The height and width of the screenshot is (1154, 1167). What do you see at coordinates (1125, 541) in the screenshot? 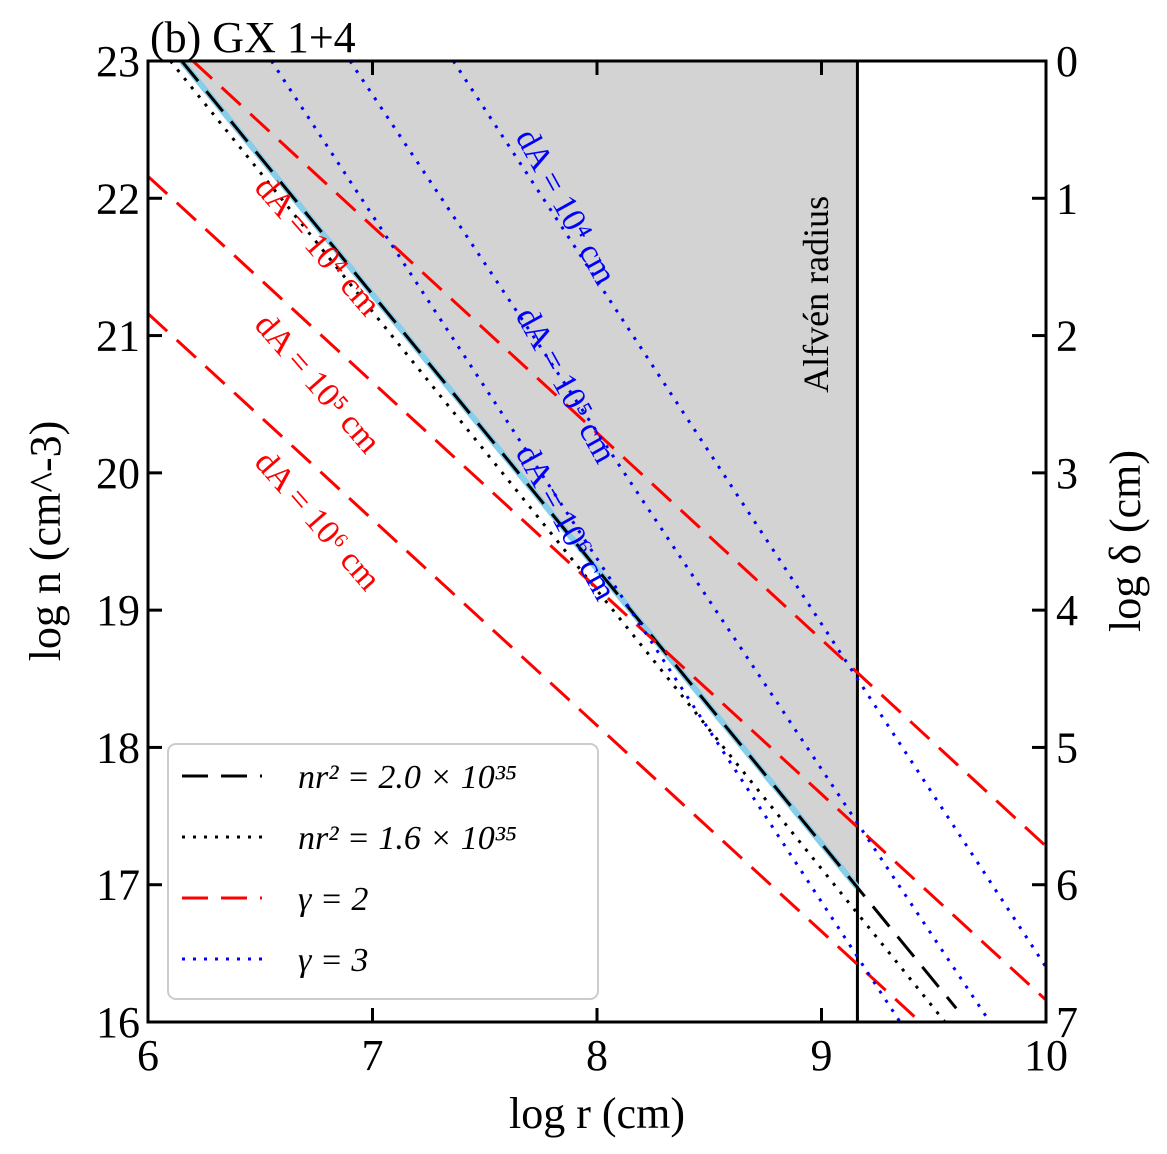
I see `y2-axis-title: log δ (cm)` at bounding box center [1125, 541].